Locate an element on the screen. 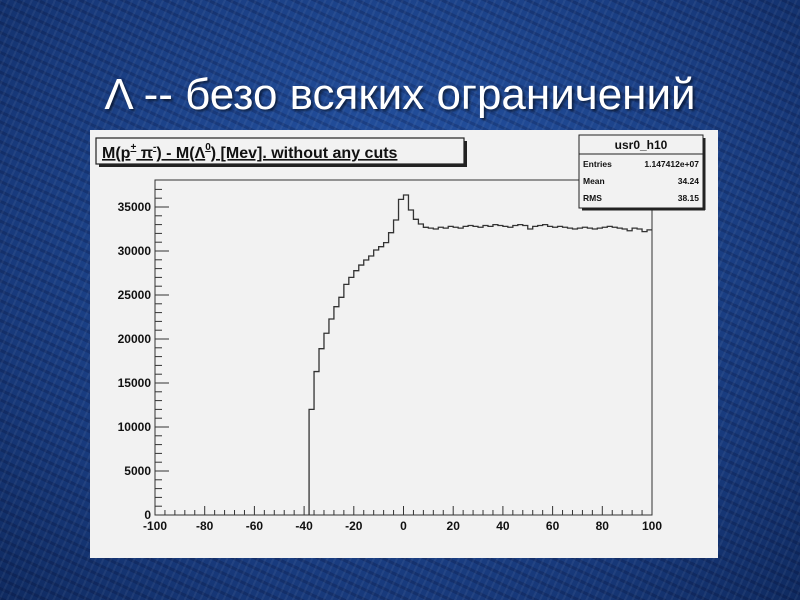  y-tick-label: 35000 is located at coordinates (135, 207).